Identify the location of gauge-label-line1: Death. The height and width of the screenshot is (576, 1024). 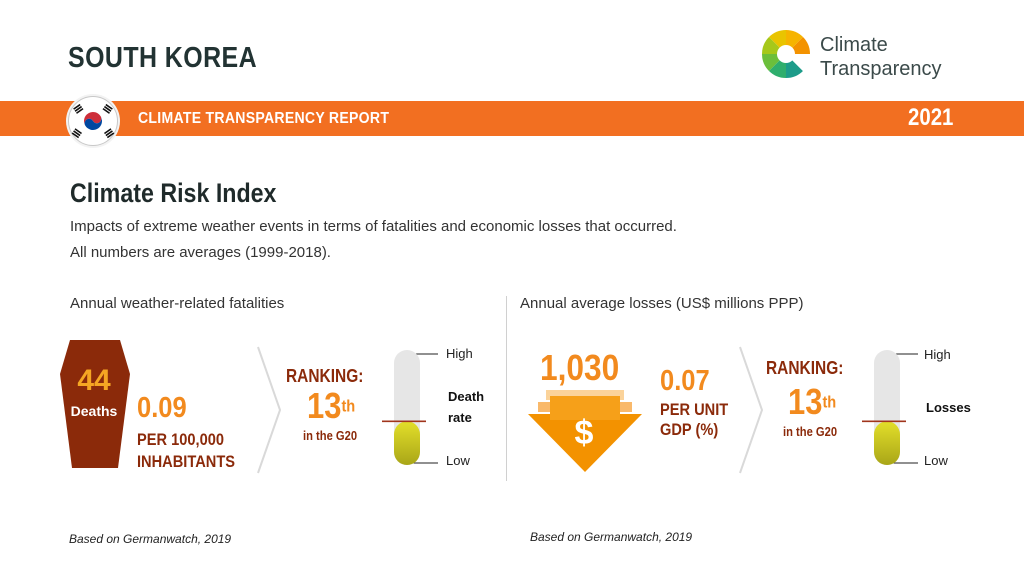
(466, 396).